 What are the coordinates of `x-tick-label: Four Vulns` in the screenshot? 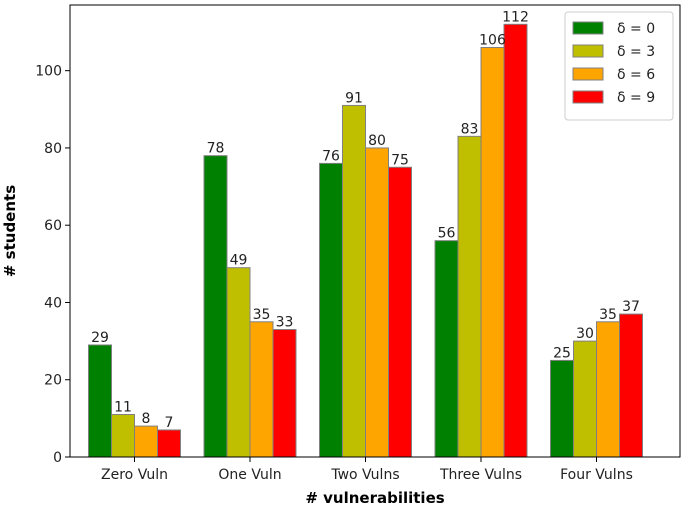 It's located at (596, 475).